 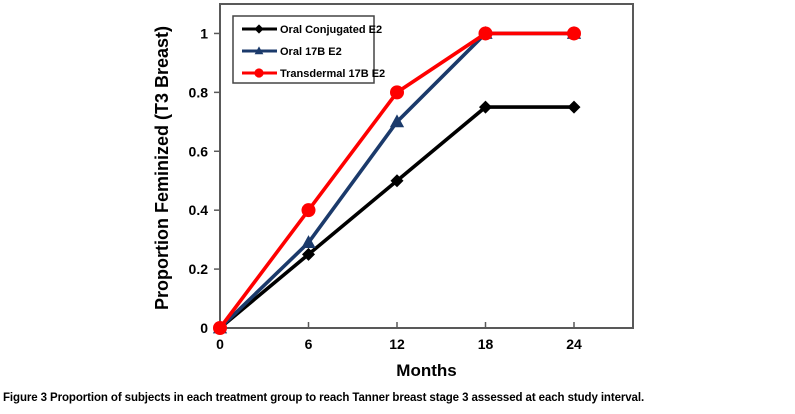 I want to click on y-axis-title: Proportion Feminized (T3 Breast), so click(x=162, y=168).